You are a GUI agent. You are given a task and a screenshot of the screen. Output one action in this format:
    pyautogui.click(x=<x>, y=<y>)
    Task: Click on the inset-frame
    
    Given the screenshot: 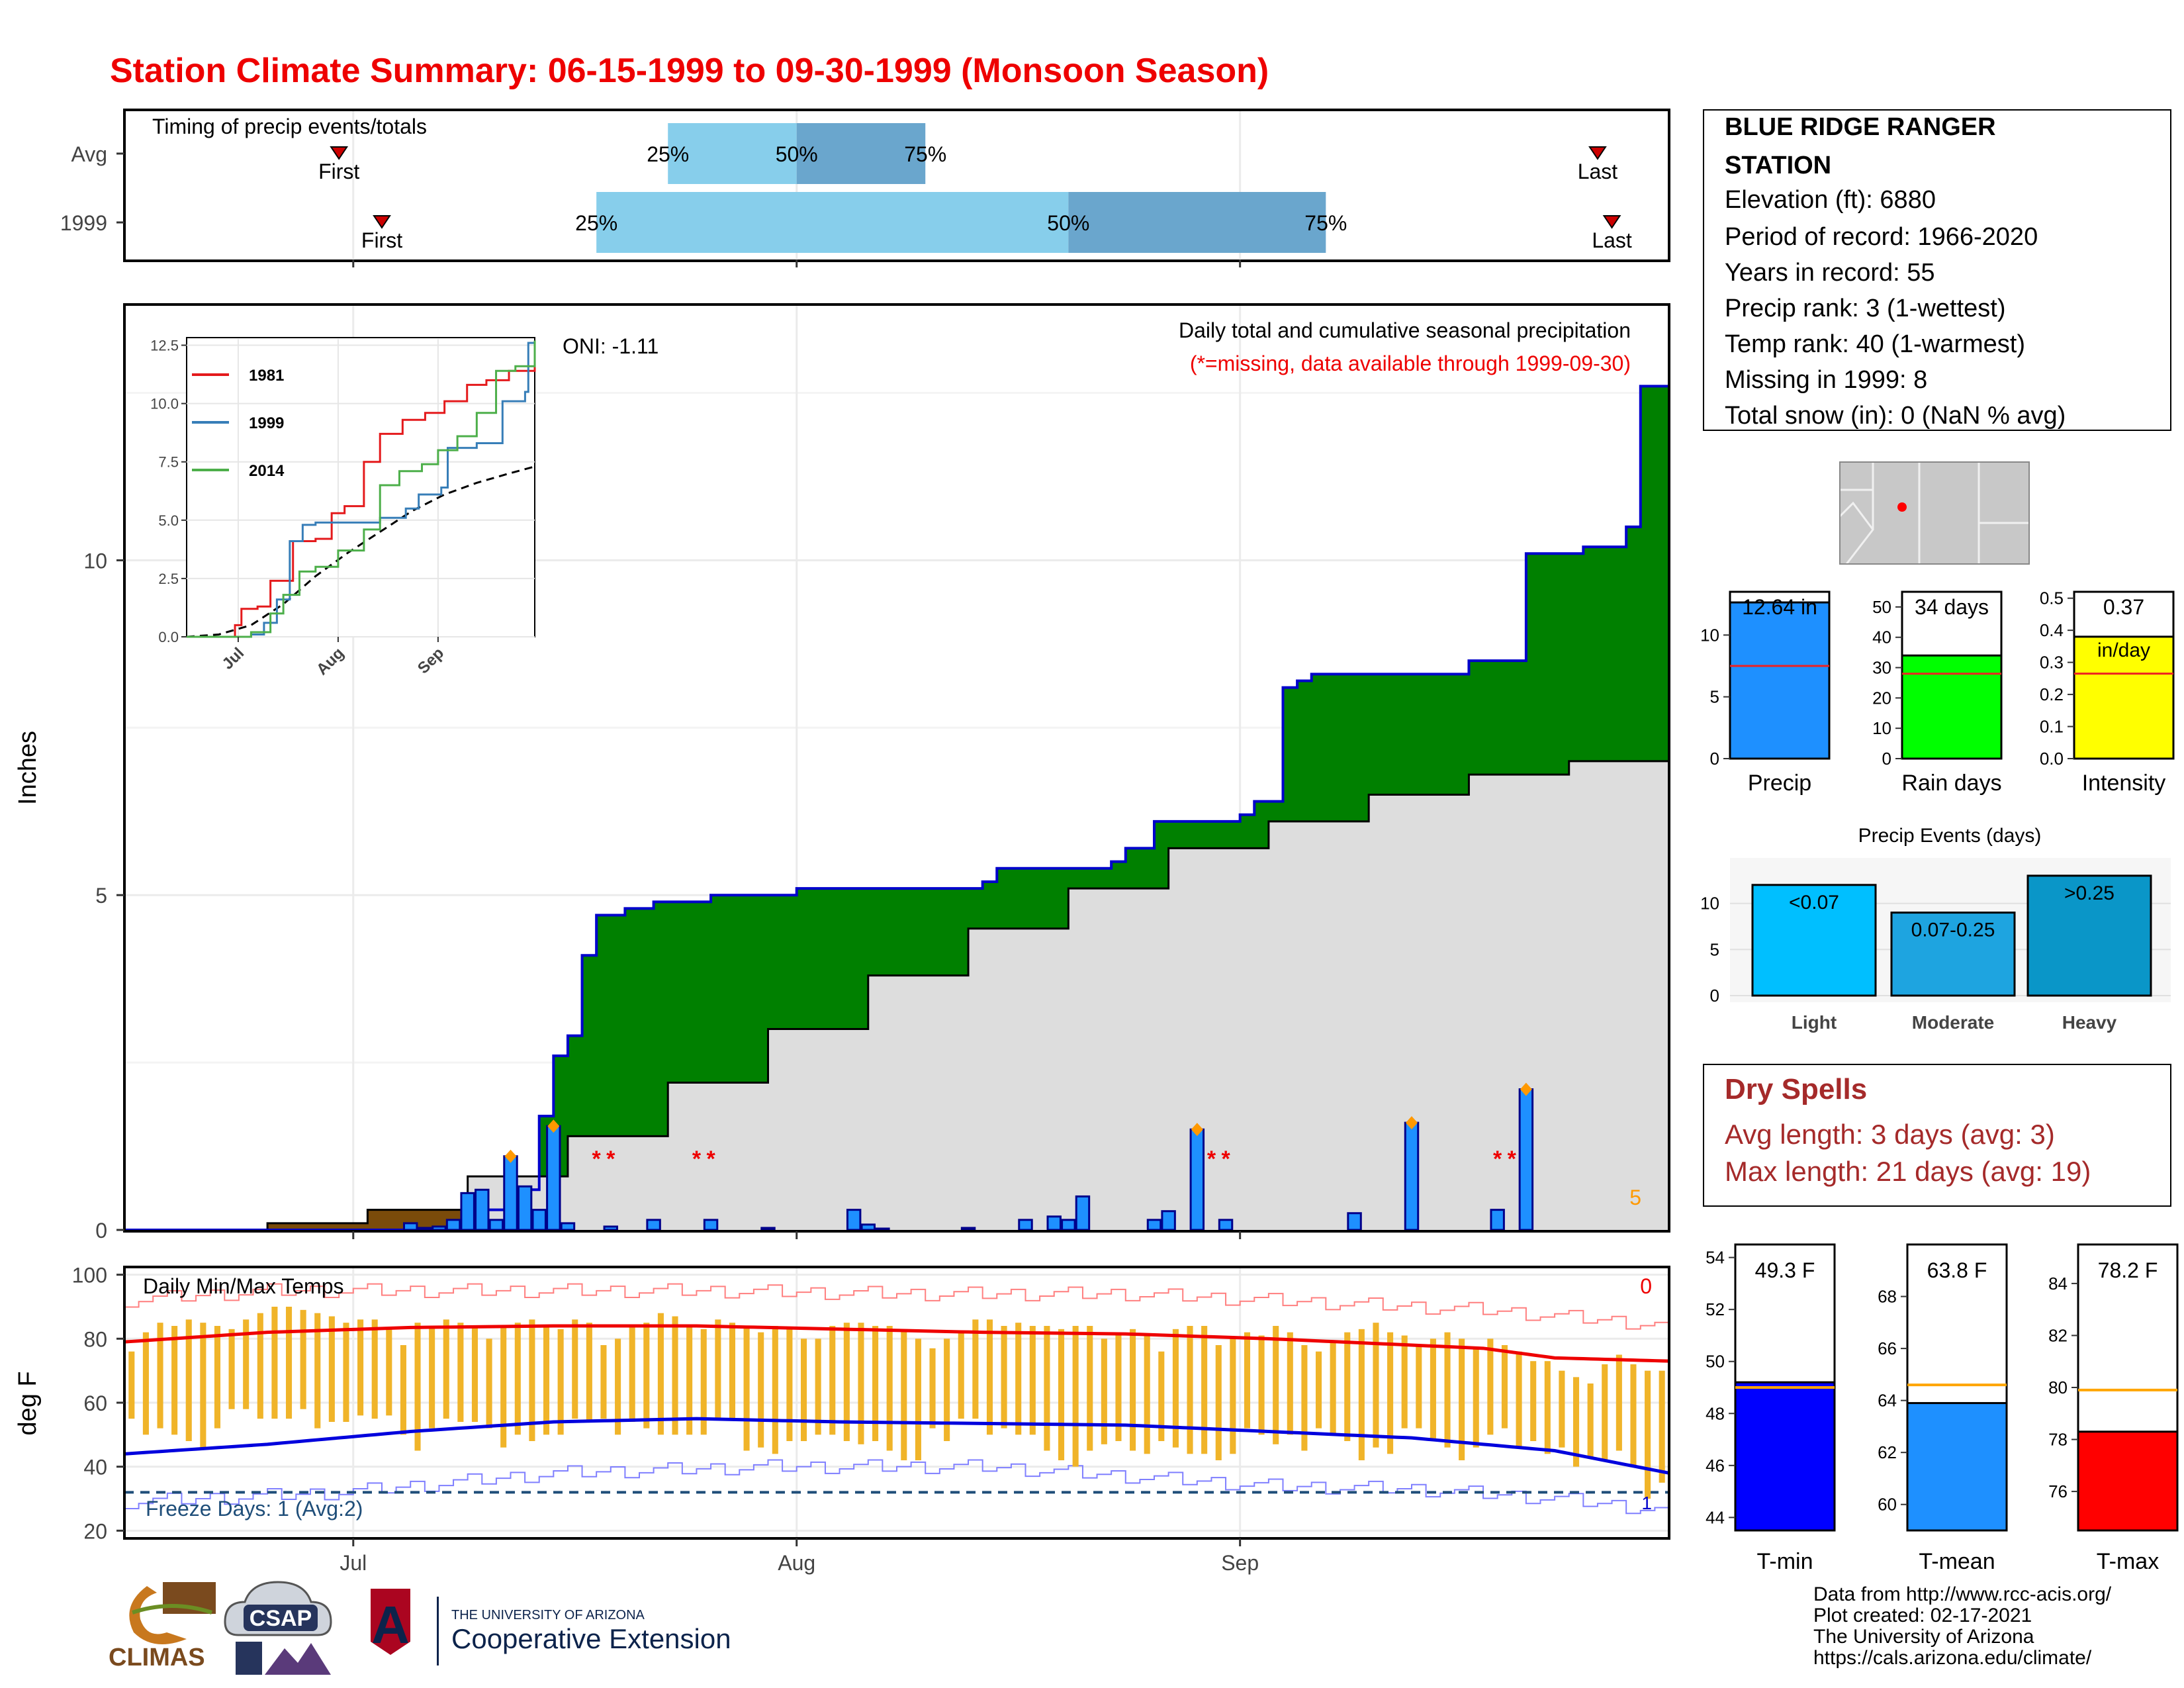 What is the action you would take?
    pyautogui.click(x=360, y=487)
    